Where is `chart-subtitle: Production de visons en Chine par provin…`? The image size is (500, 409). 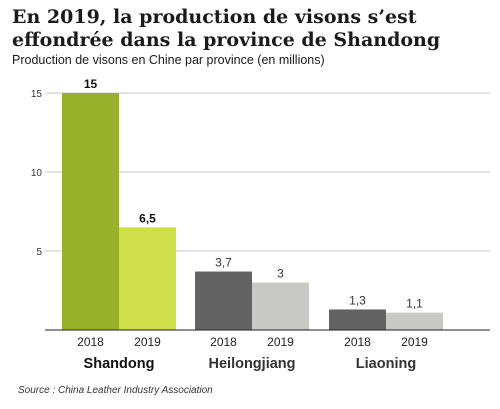
chart-subtitle: Production de visons en Chine par provin… is located at coordinates (168, 60).